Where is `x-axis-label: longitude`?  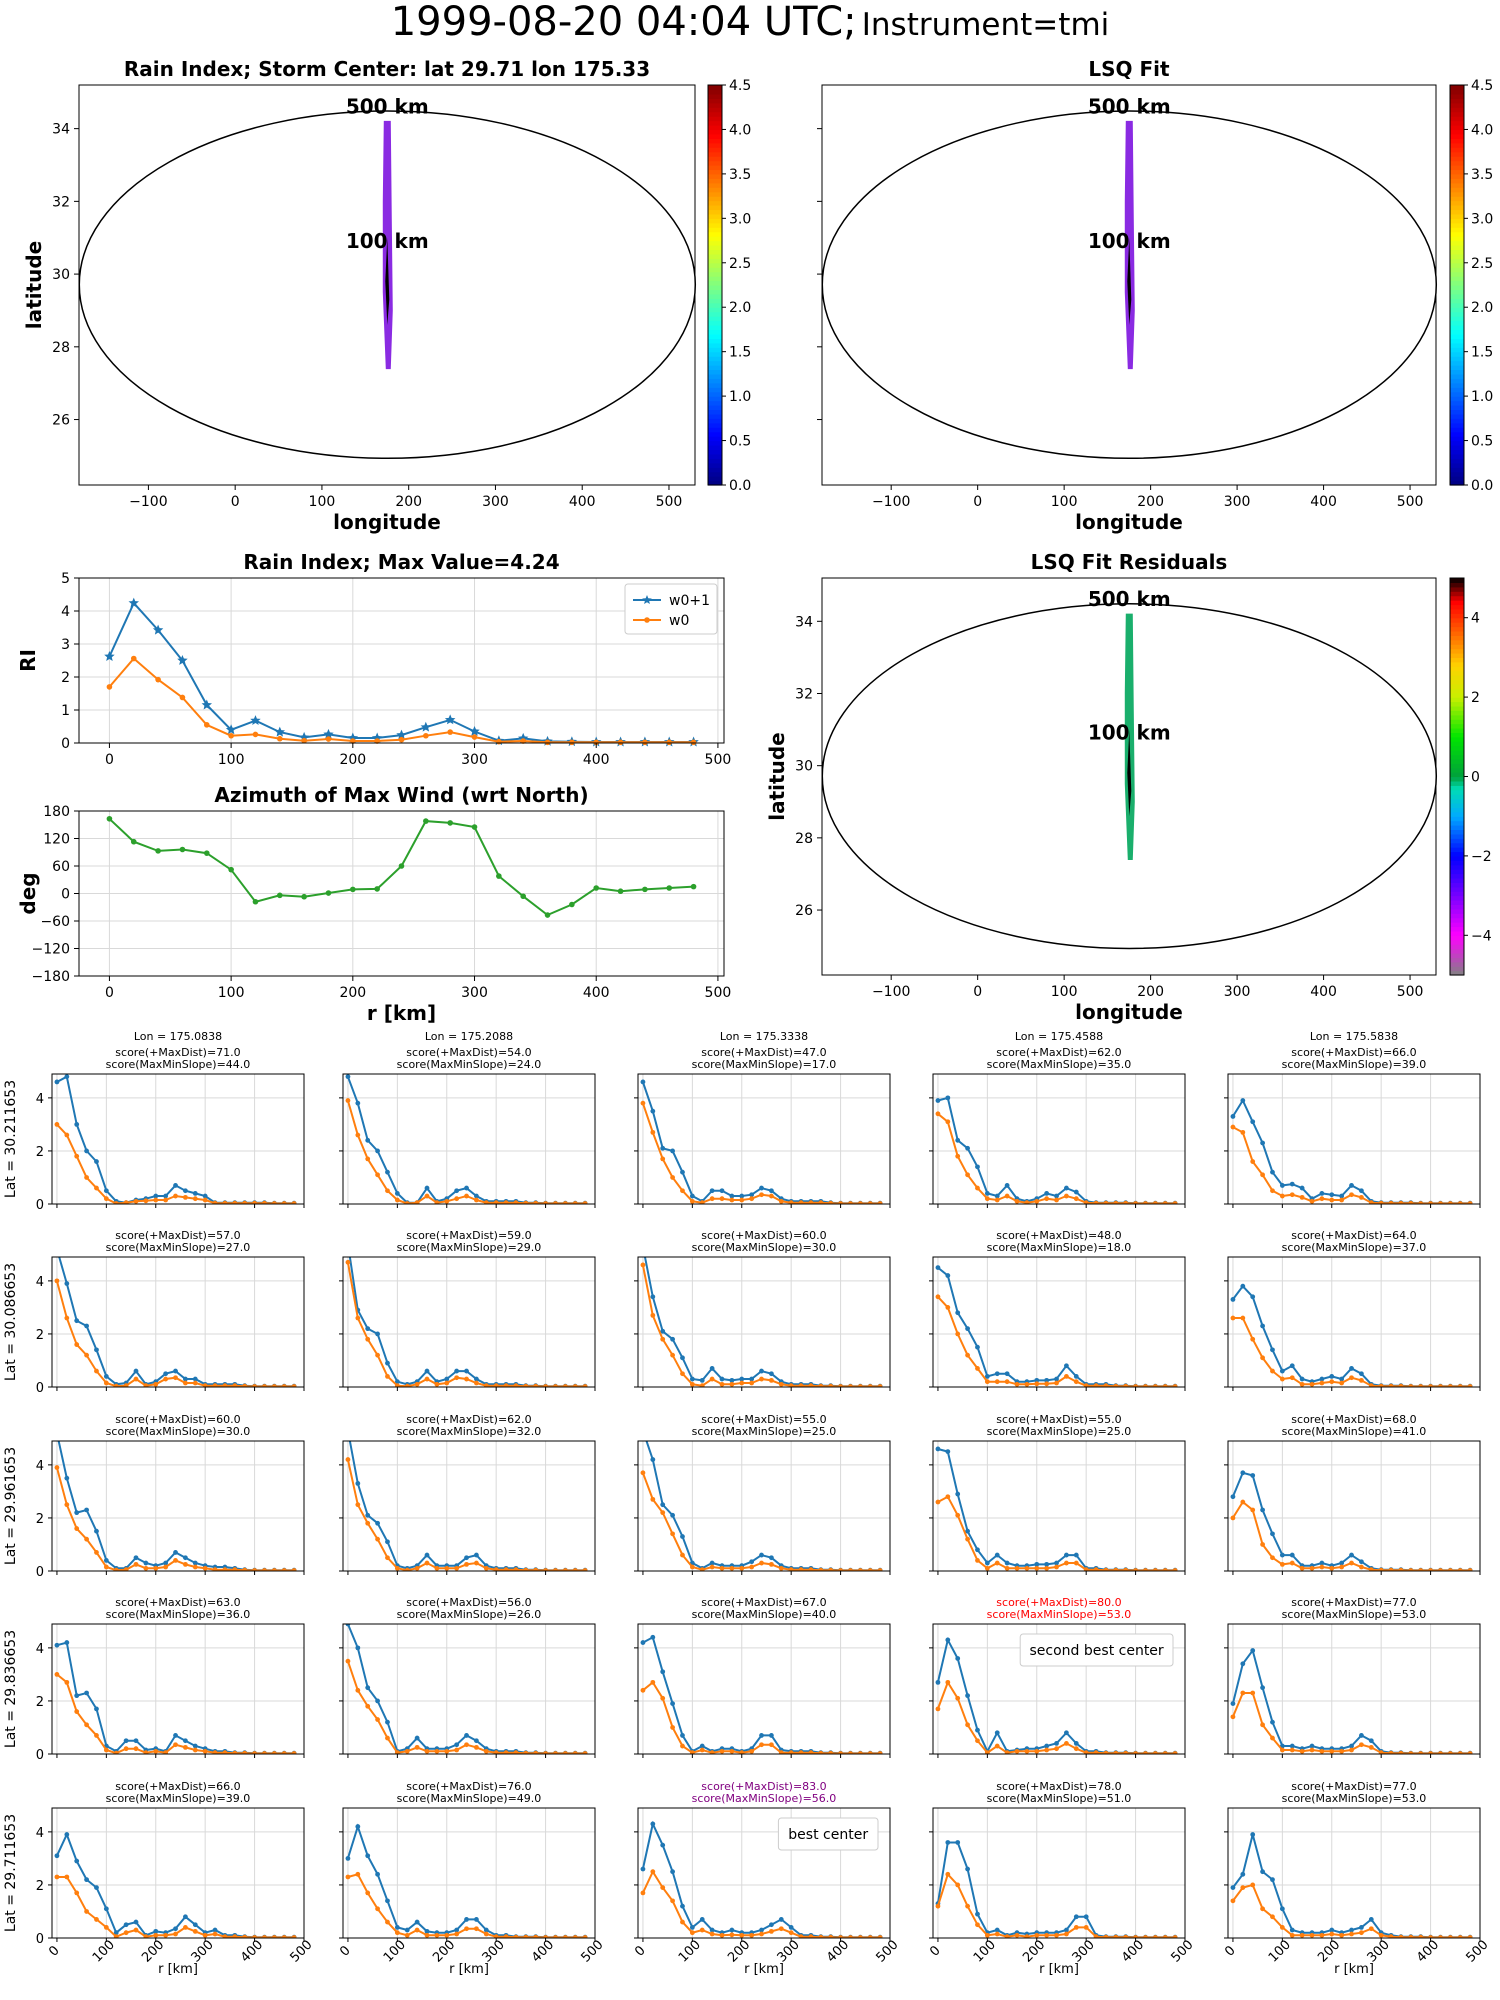
x-axis-label: longitude is located at coordinates (1129, 1012).